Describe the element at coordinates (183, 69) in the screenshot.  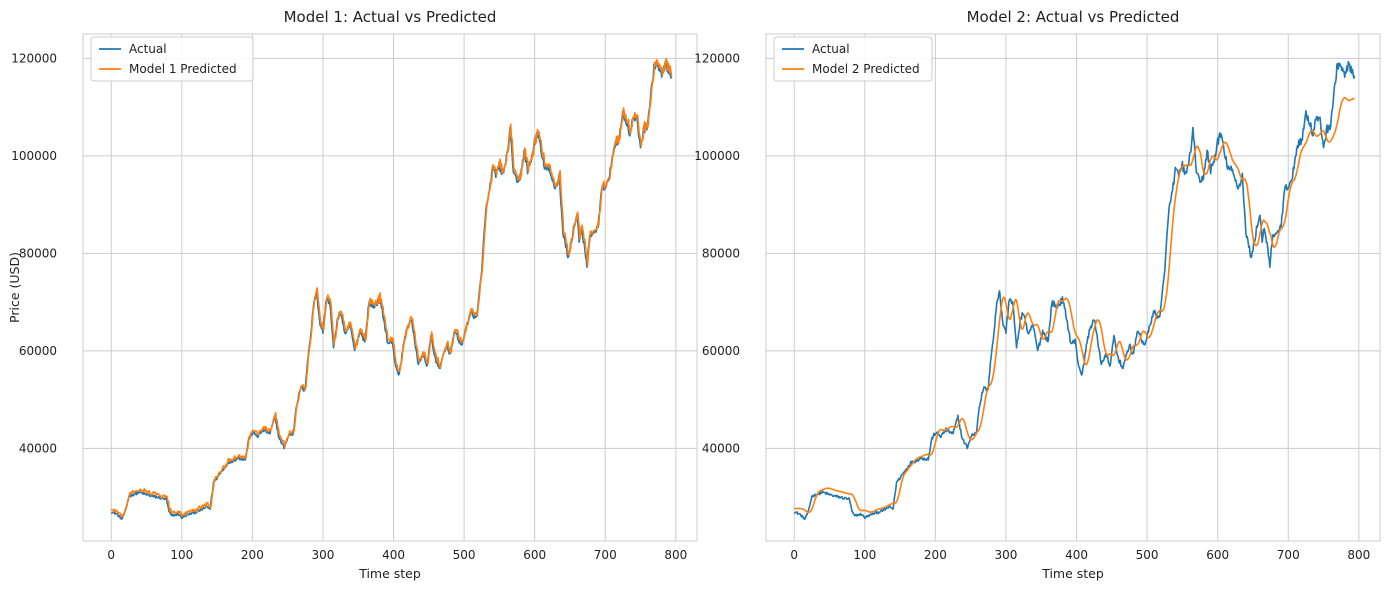
I see `legend-label-predicted: Model 1 Predicted` at that location.